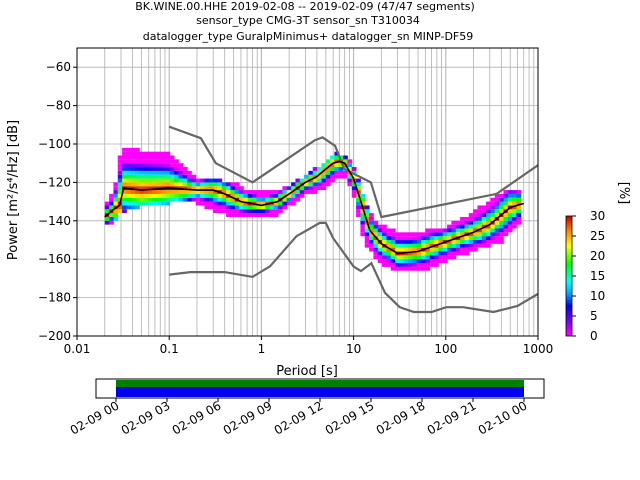 The image size is (640, 480). I want to click on timeline-tick-label: 02-09 21, so click(452, 417).